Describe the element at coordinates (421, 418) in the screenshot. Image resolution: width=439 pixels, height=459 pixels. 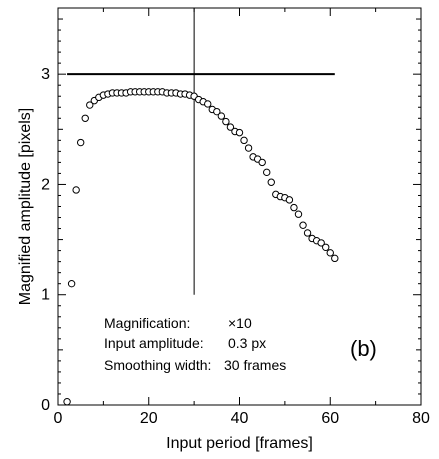
I see `x-tick-label: 80` at that location.